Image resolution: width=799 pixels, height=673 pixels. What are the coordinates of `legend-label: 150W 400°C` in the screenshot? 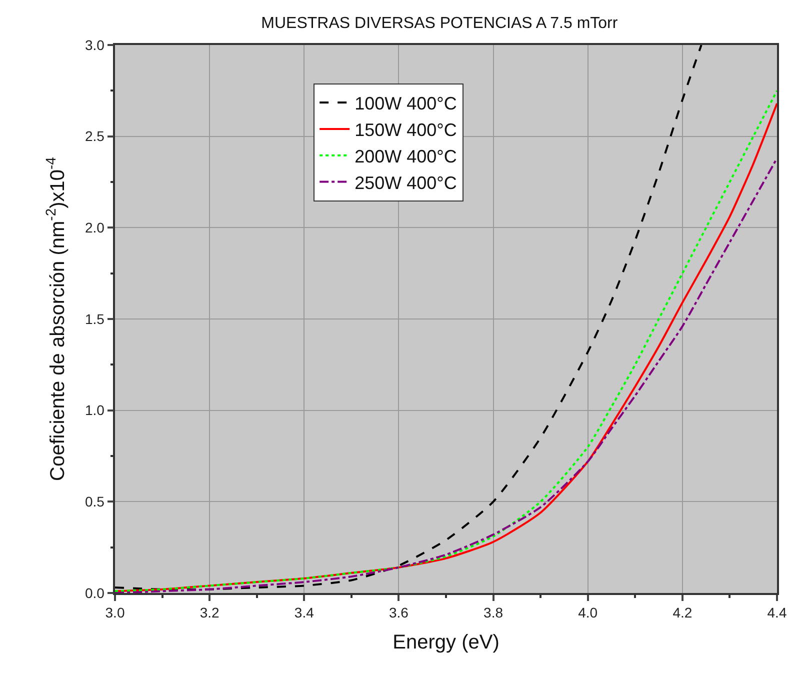 It's located at (405, 130).